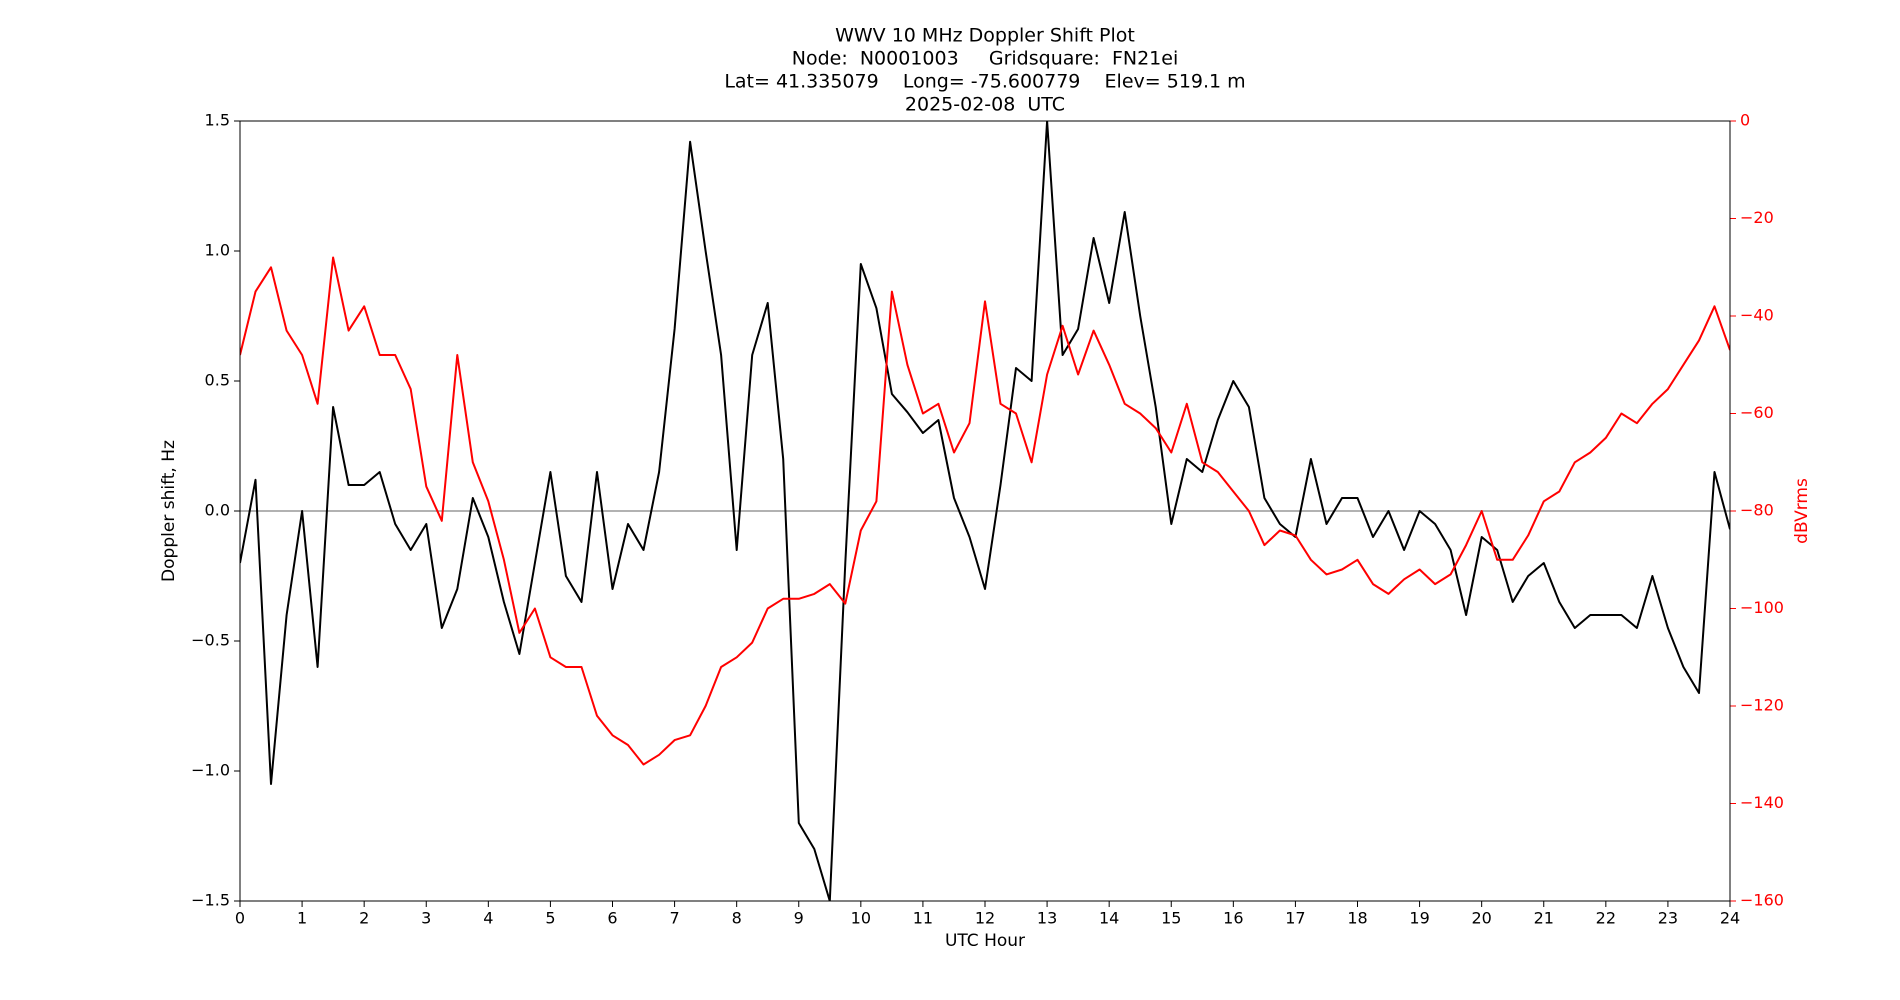 This screenshot has height=1000, width=1900. What do you see at coordinates (1745, 120) in the screenshot?
I see `y2-tick-label: 0` at bounding box center [1745, 120].